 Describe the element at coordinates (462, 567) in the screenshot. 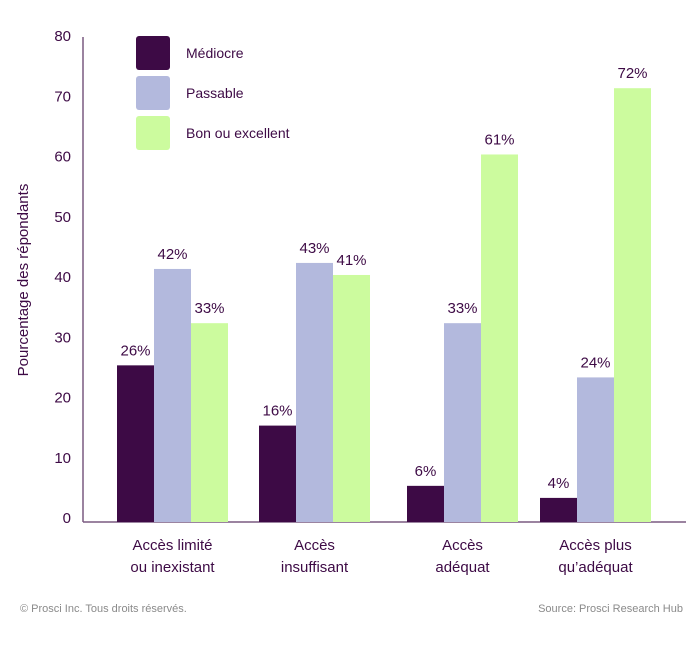

I see `category-label: adéquat` at that location.